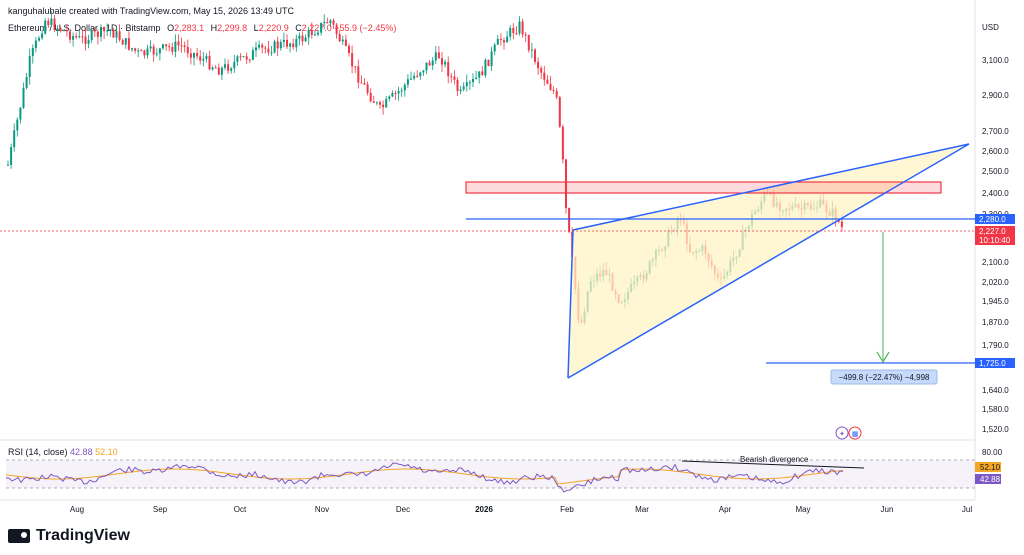  I want to click on event-icon, so click(842, 433).